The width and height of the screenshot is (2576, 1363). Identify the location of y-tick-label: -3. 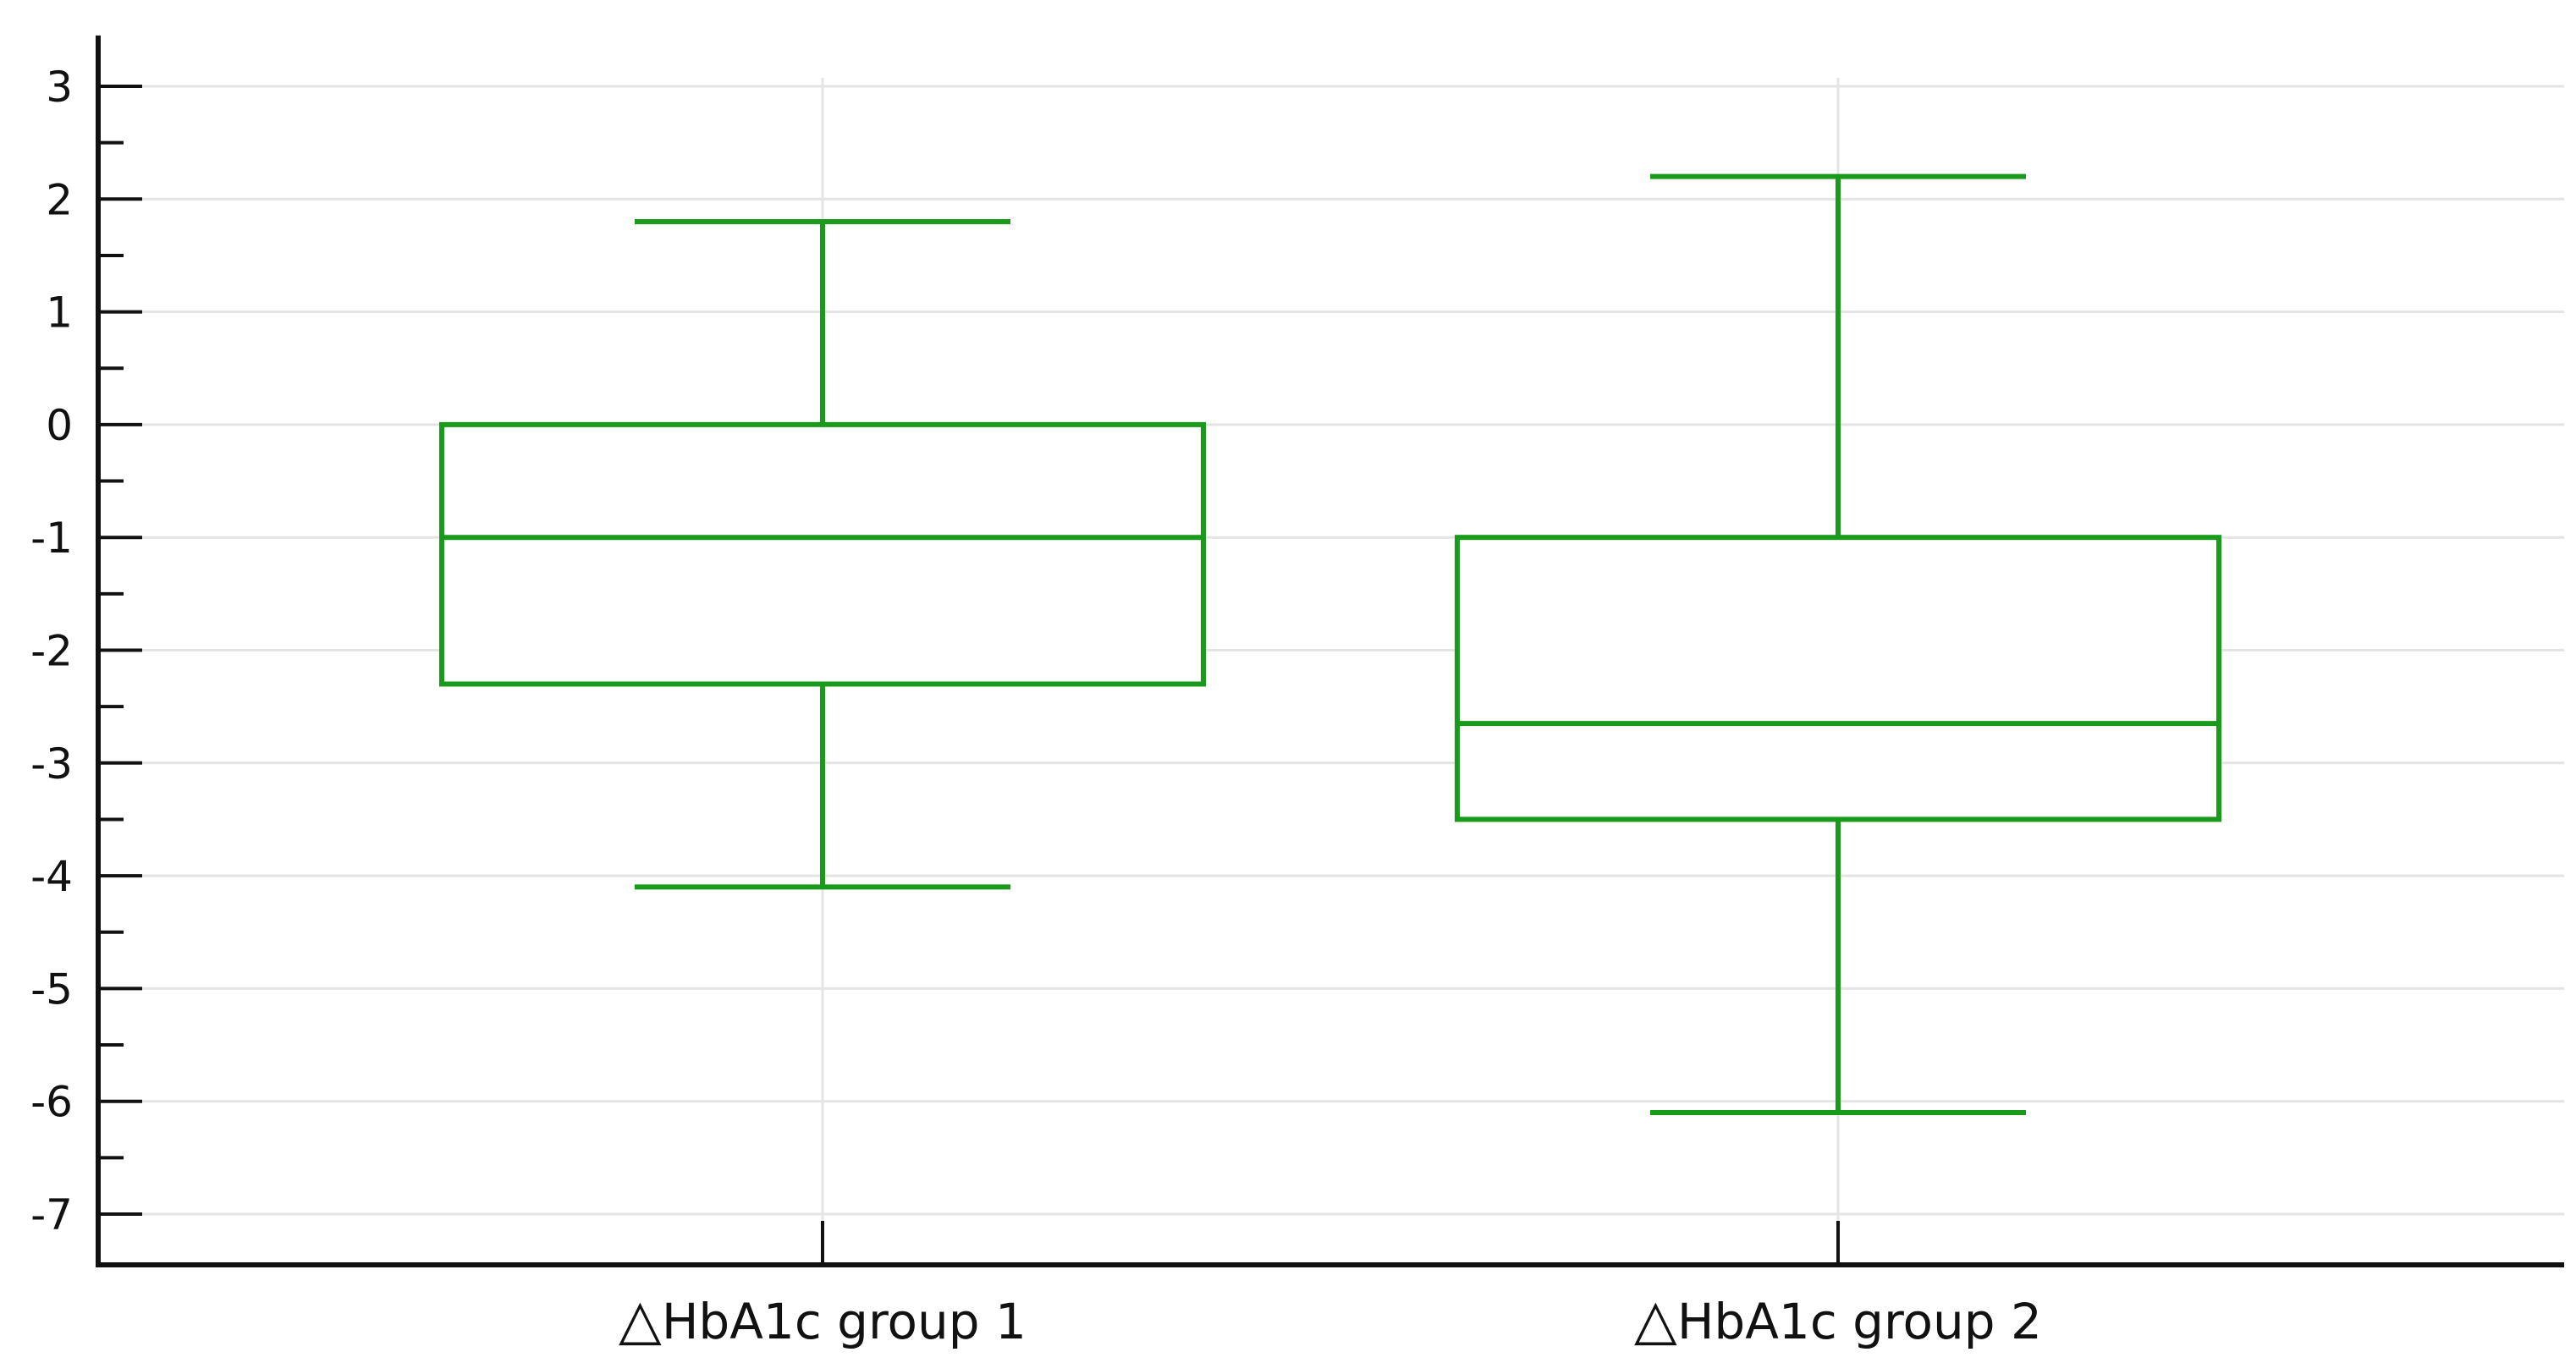
(51, 764).